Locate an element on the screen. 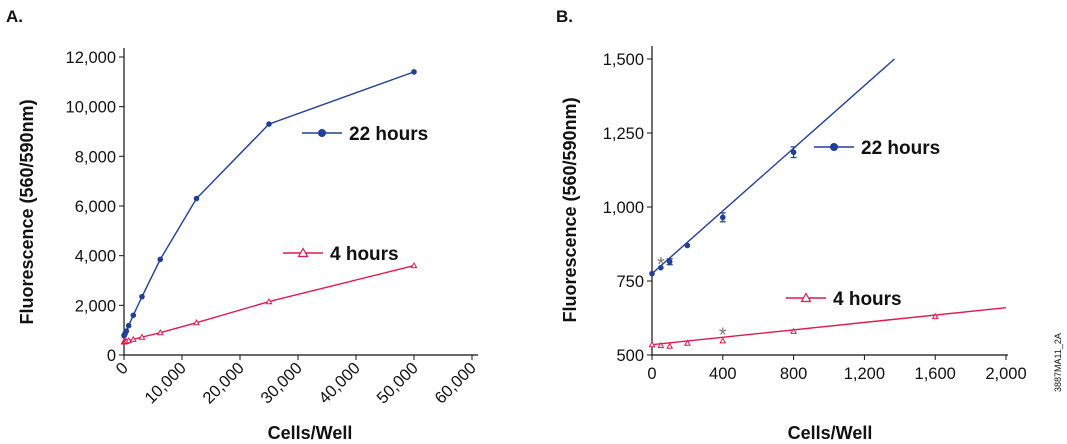 This screenshot has width=1067, height=444. figure-code: 3887MA11_2A is located at coordinates (1058, 362).